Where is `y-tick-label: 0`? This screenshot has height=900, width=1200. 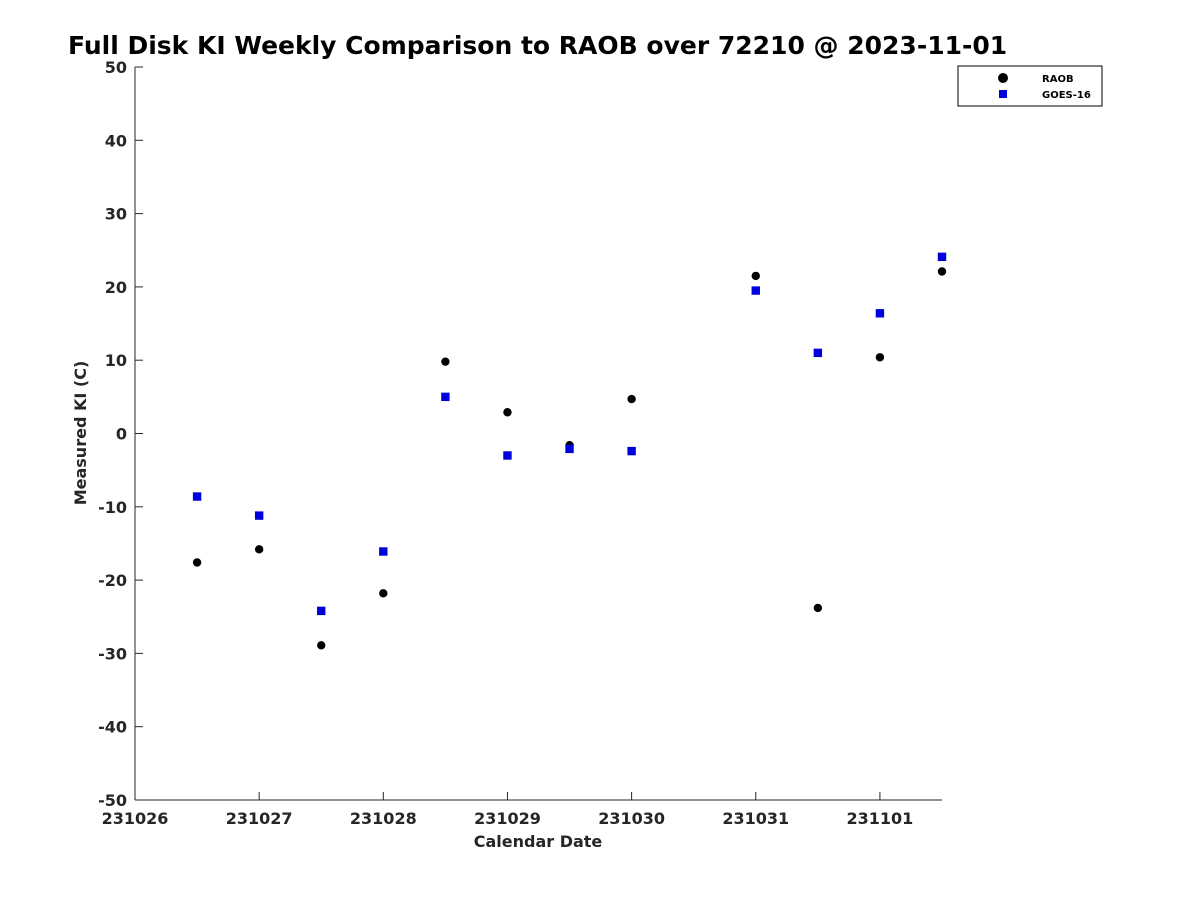 y-tick-label: 0 is located at coordinates (121, 434).